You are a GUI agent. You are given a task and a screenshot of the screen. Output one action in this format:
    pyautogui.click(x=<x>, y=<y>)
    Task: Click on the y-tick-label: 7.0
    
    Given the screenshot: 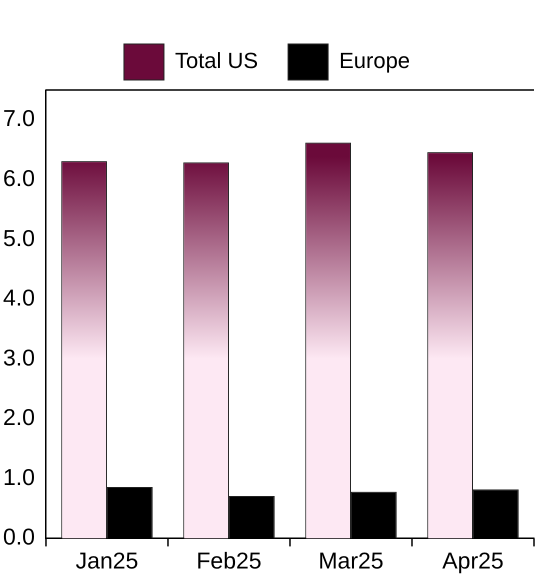 What is the action you would take?
    pyautogui.click(x=18, y=118)
    